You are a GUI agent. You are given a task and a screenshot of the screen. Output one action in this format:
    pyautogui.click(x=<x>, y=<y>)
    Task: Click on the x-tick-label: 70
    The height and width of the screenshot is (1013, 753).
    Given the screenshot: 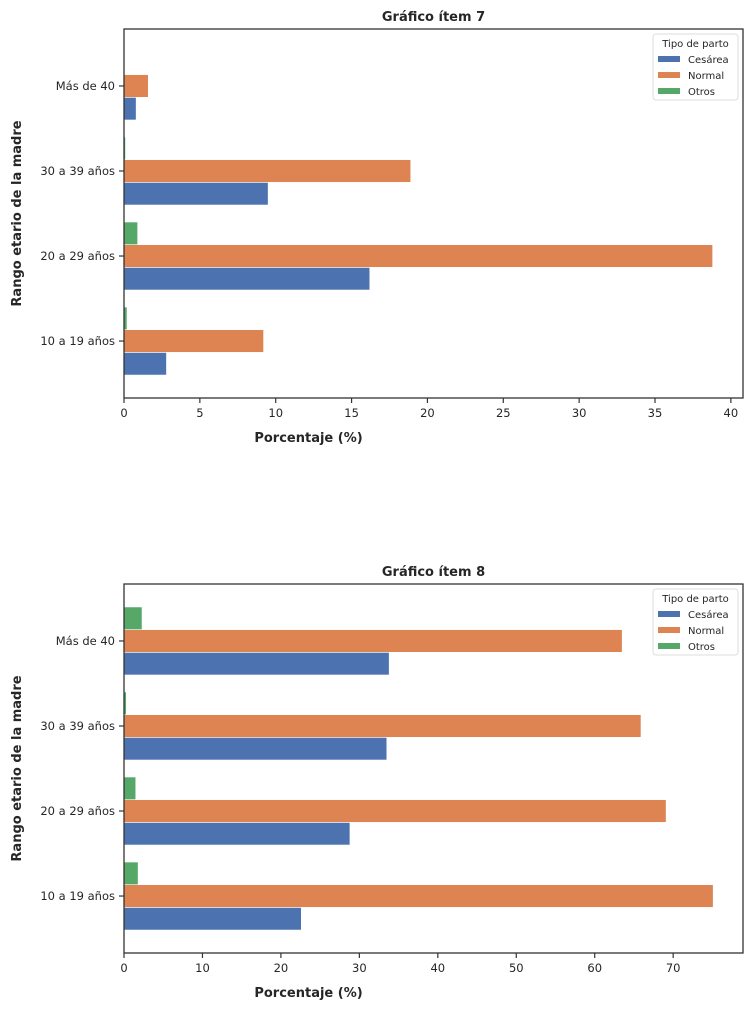 What is the action you would take?
    pyautogui.click(x=673, y=968)
    